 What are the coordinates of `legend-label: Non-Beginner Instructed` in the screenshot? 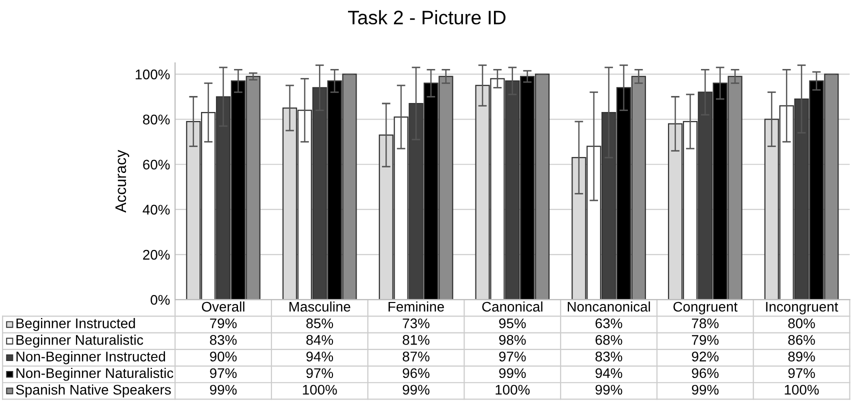 It's located at (91, 357).